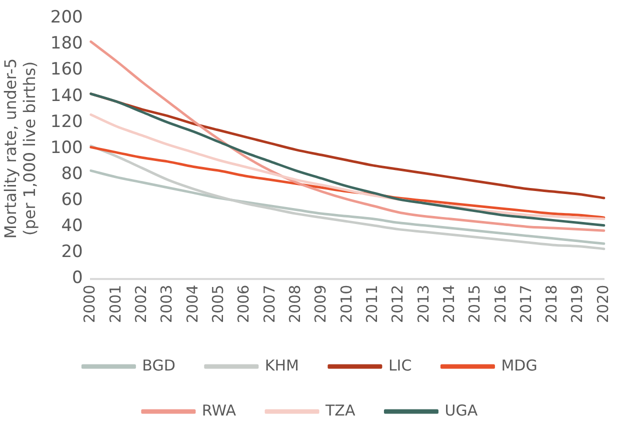  What do you see at coordinates (219, 410) in the screenshot?
I see `legend-label: RWA` at bounding box center [219, 410].